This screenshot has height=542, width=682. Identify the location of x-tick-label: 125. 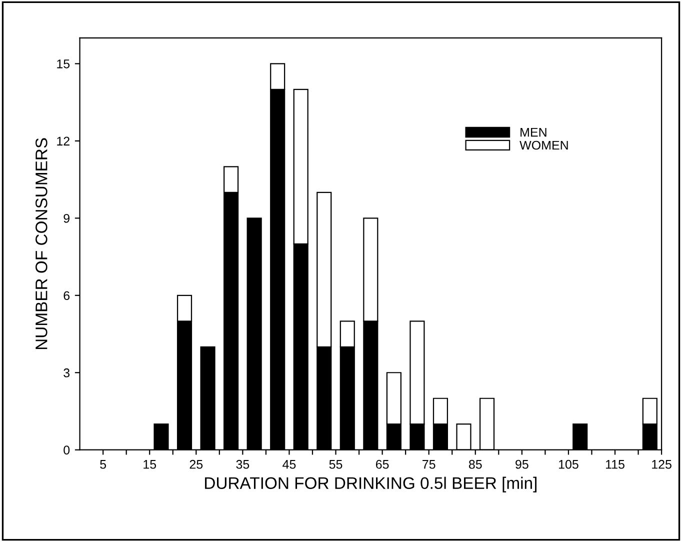
(662, 464).